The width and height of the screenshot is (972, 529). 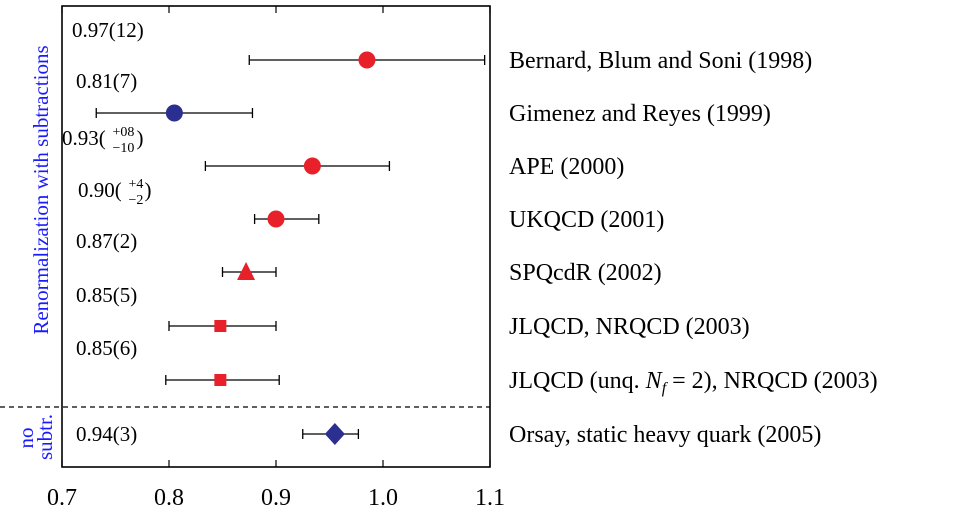 I want to click on value-annotation: 0.85(5), so click(x=106, y=295).